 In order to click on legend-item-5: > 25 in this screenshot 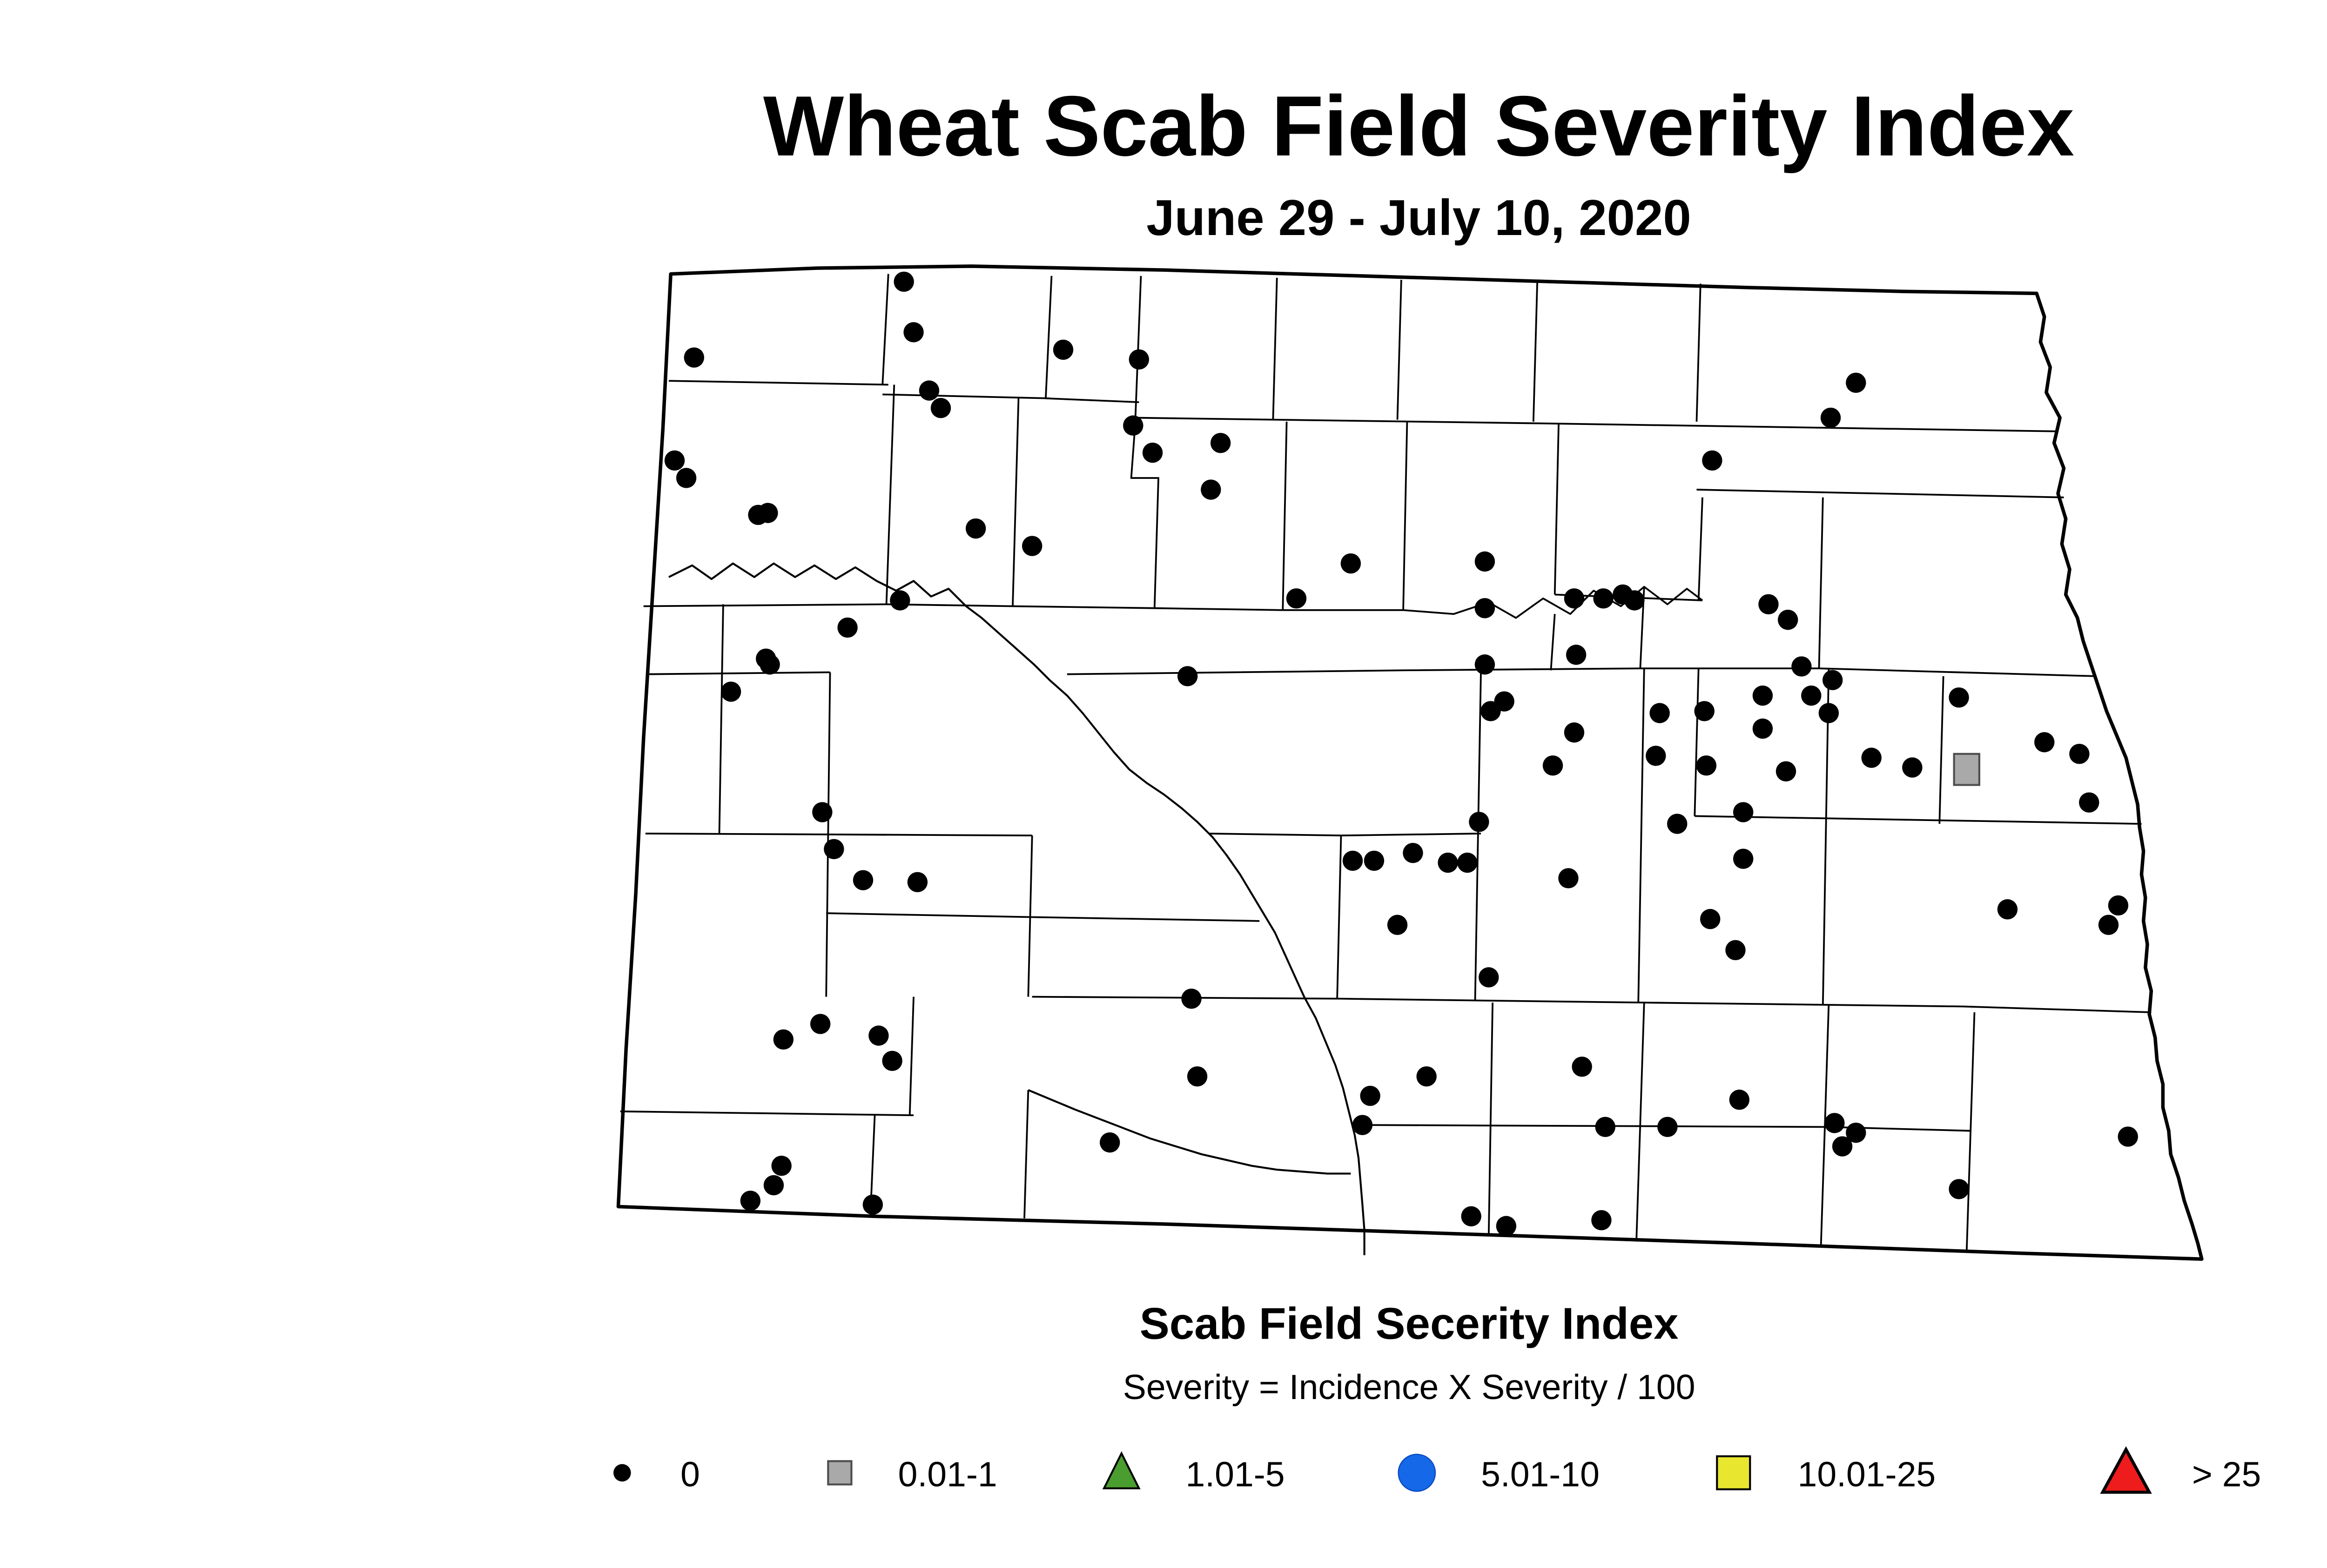, I will do `click(2180, 1470)`.